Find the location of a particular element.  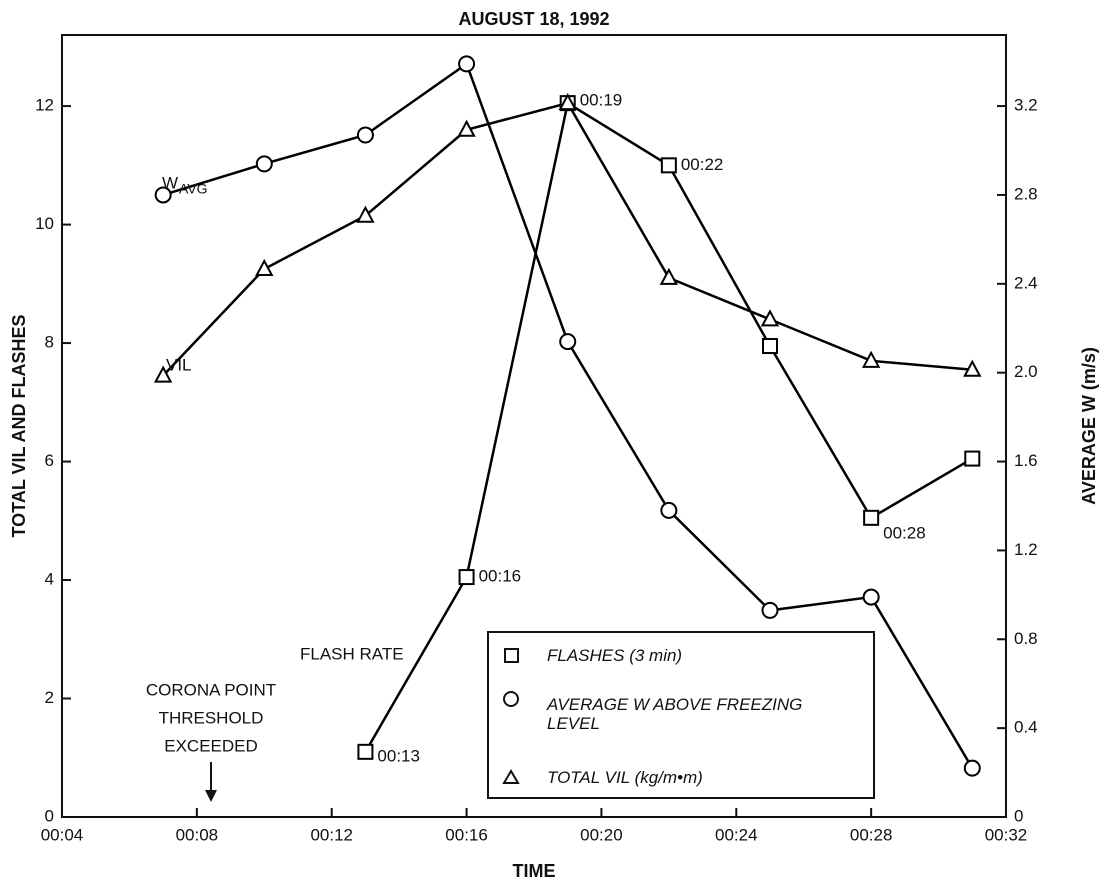

x-tick-label: 00:12 is located at coordinates (331, 834).